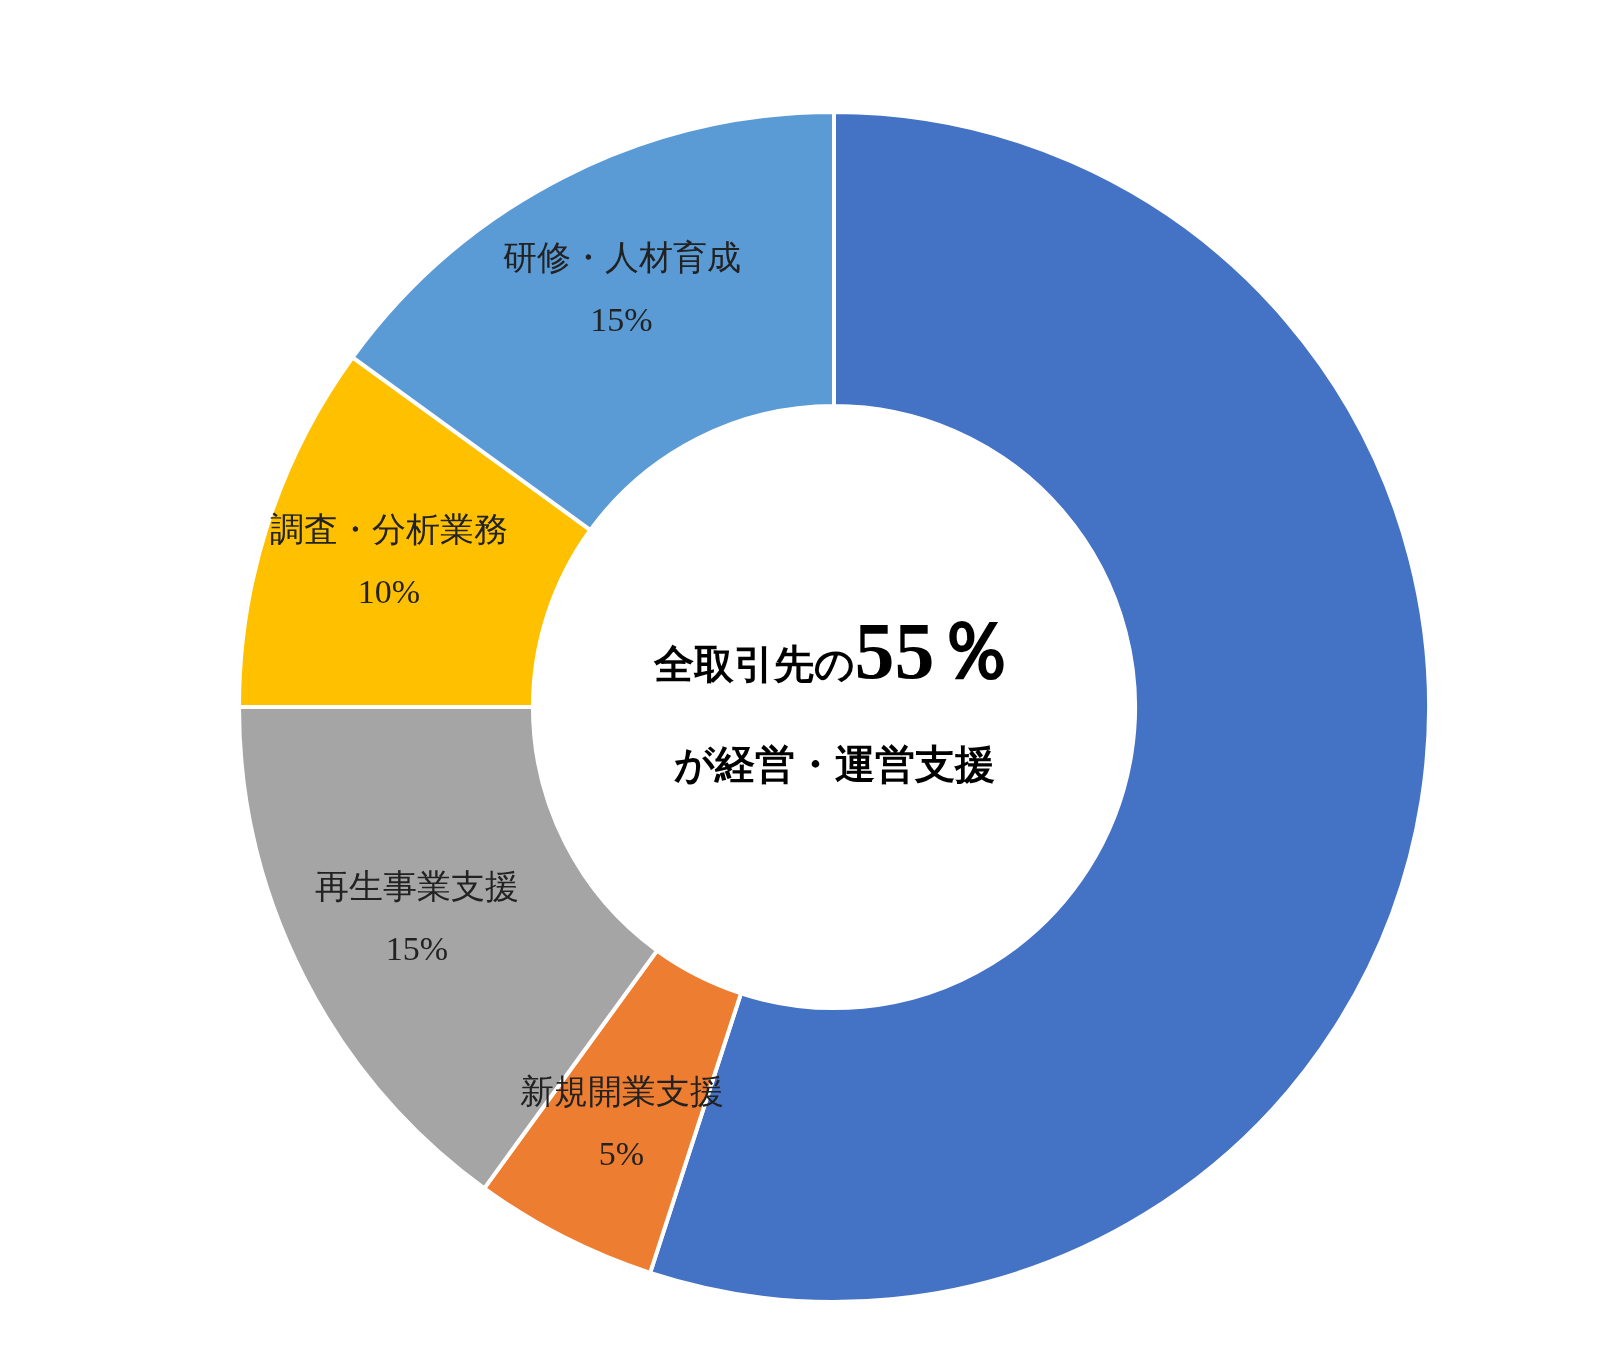 This screenshot has width=1623, height=1368. Describe the element at coordinates (621, 257) in the screenshot. I see `slice-label: 研修・人材育成` at that location.